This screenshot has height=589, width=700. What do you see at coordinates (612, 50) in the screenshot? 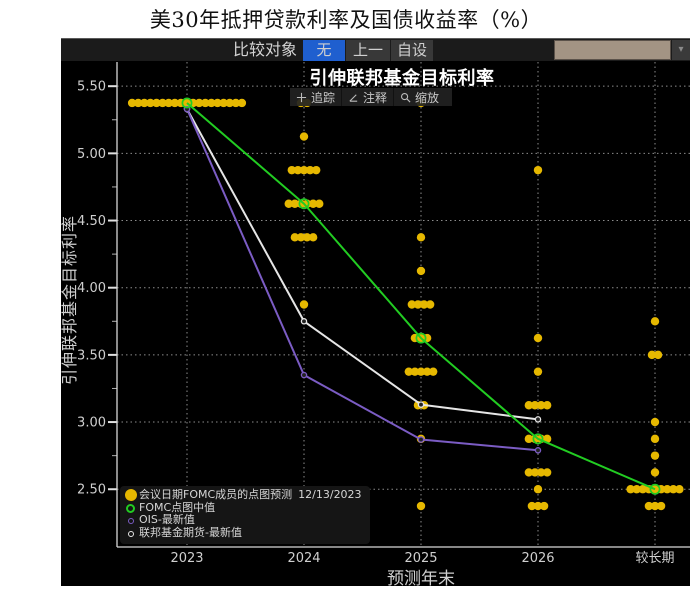
I see `dropdown-field` at bounding box center [612, 50].